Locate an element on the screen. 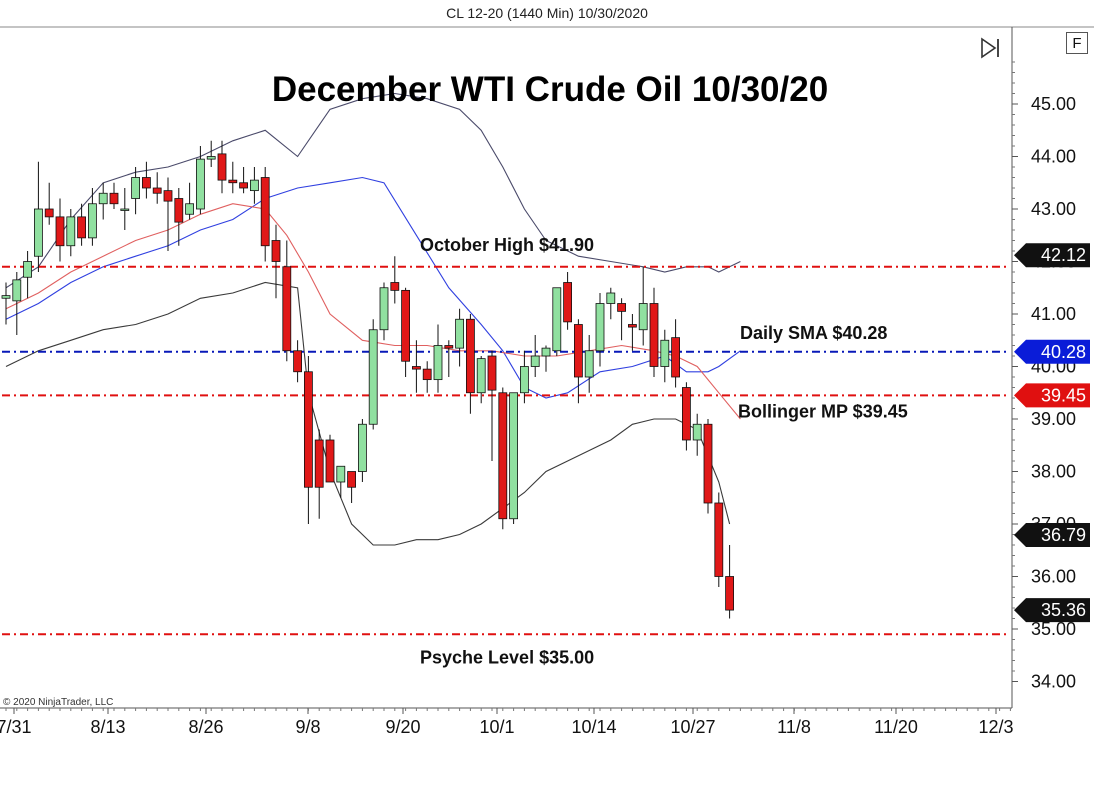 This screenshot has height=796, width=1094. x-tick-label: 8/13 is located at coordinates (107, 727).